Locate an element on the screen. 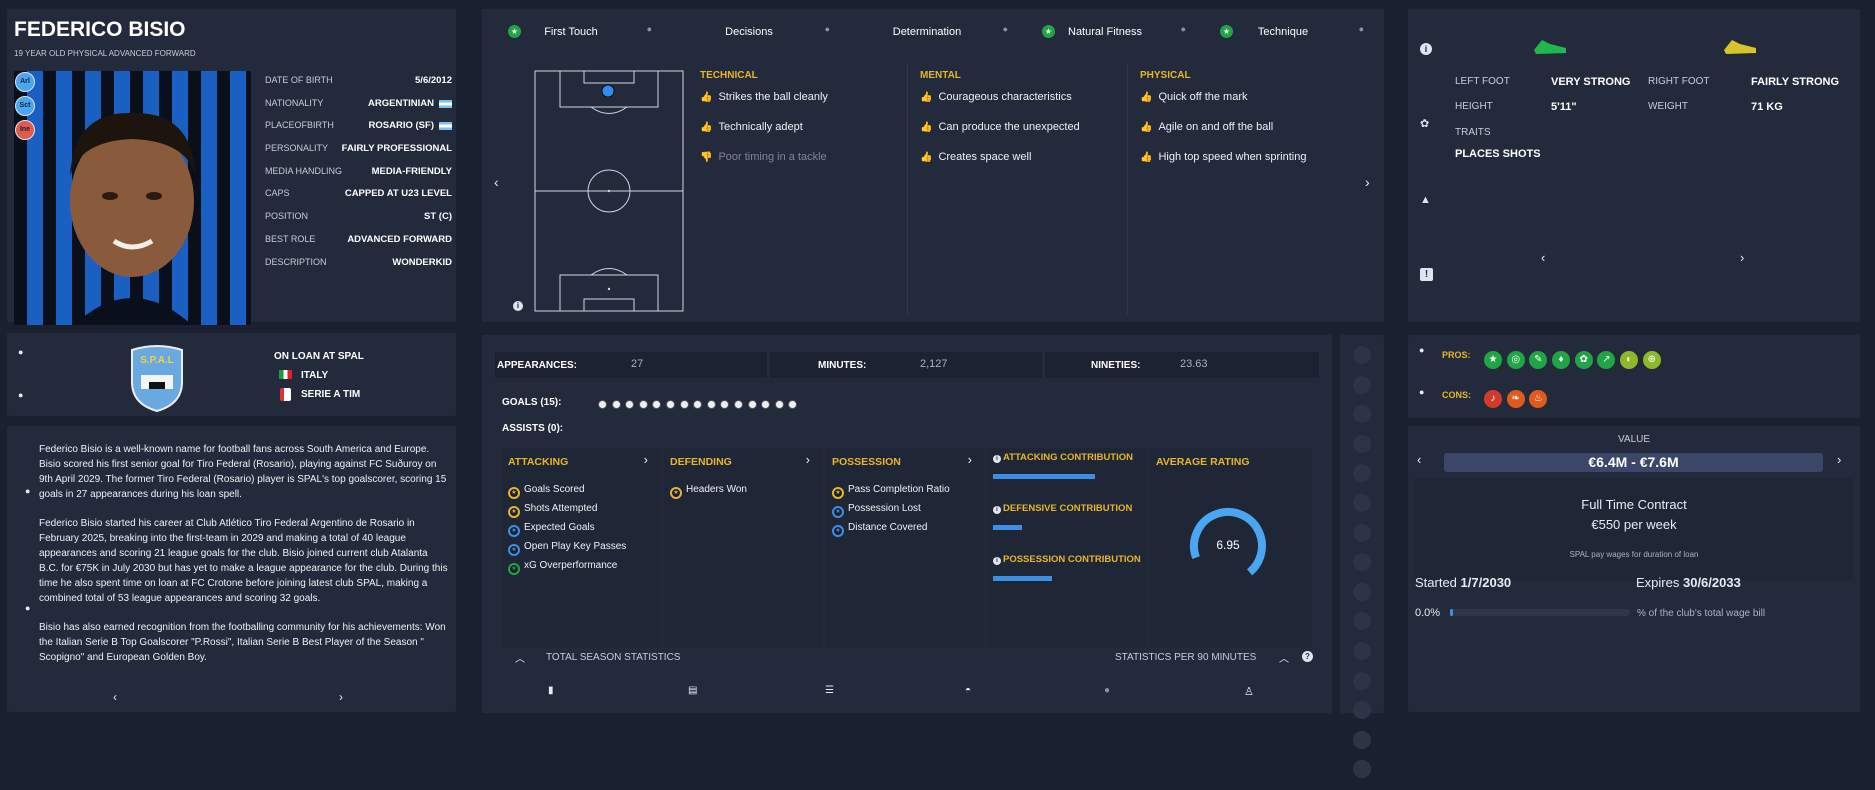 The image size is (1875, 790). stat-item: ★ Distance Covered is located at coordinates (879, 529).